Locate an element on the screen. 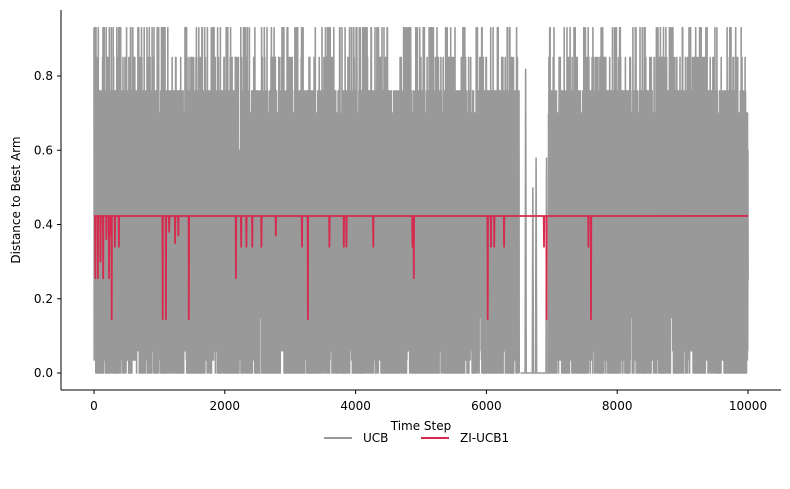  y-ticks: 0.0 0.2 0.4 0.6 0.8 is located at coordinates (47, 224).